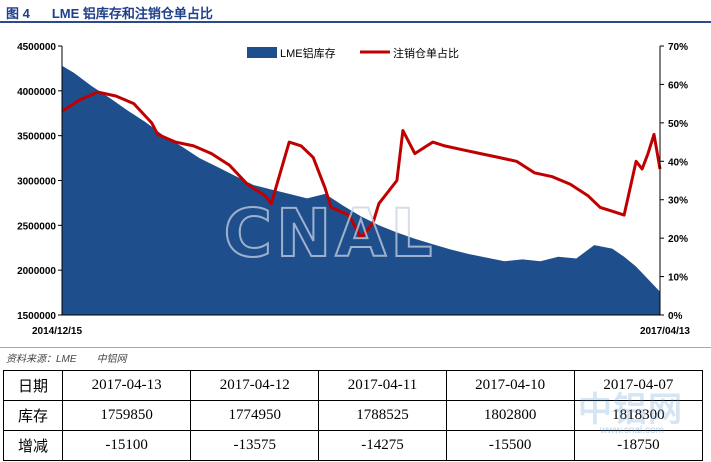  I want to click on figure-title: 图 4 LME 铝库存和注销仓单占比, so click(109, 12).